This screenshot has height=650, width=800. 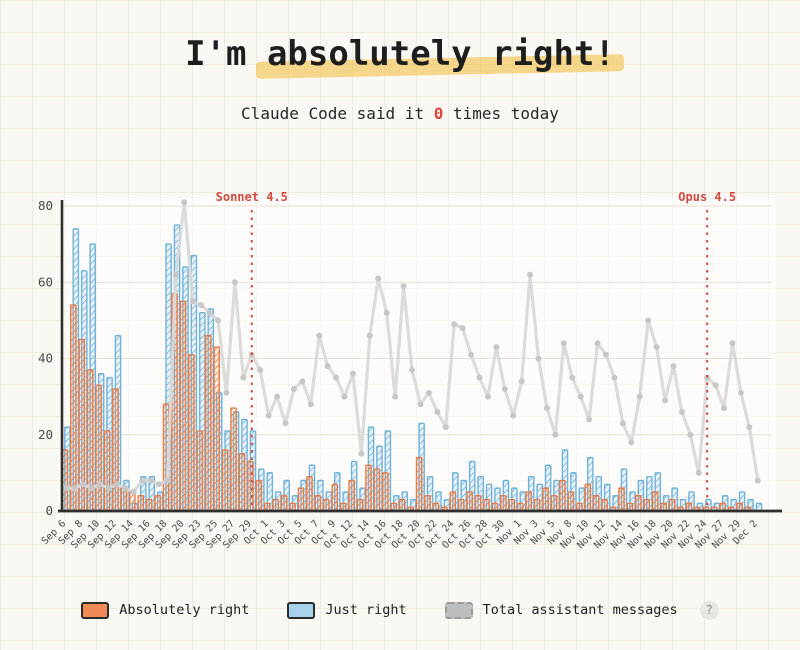 I want to click on legend-item-total-messages: Total assistant messages, so click(x=561, y=610).